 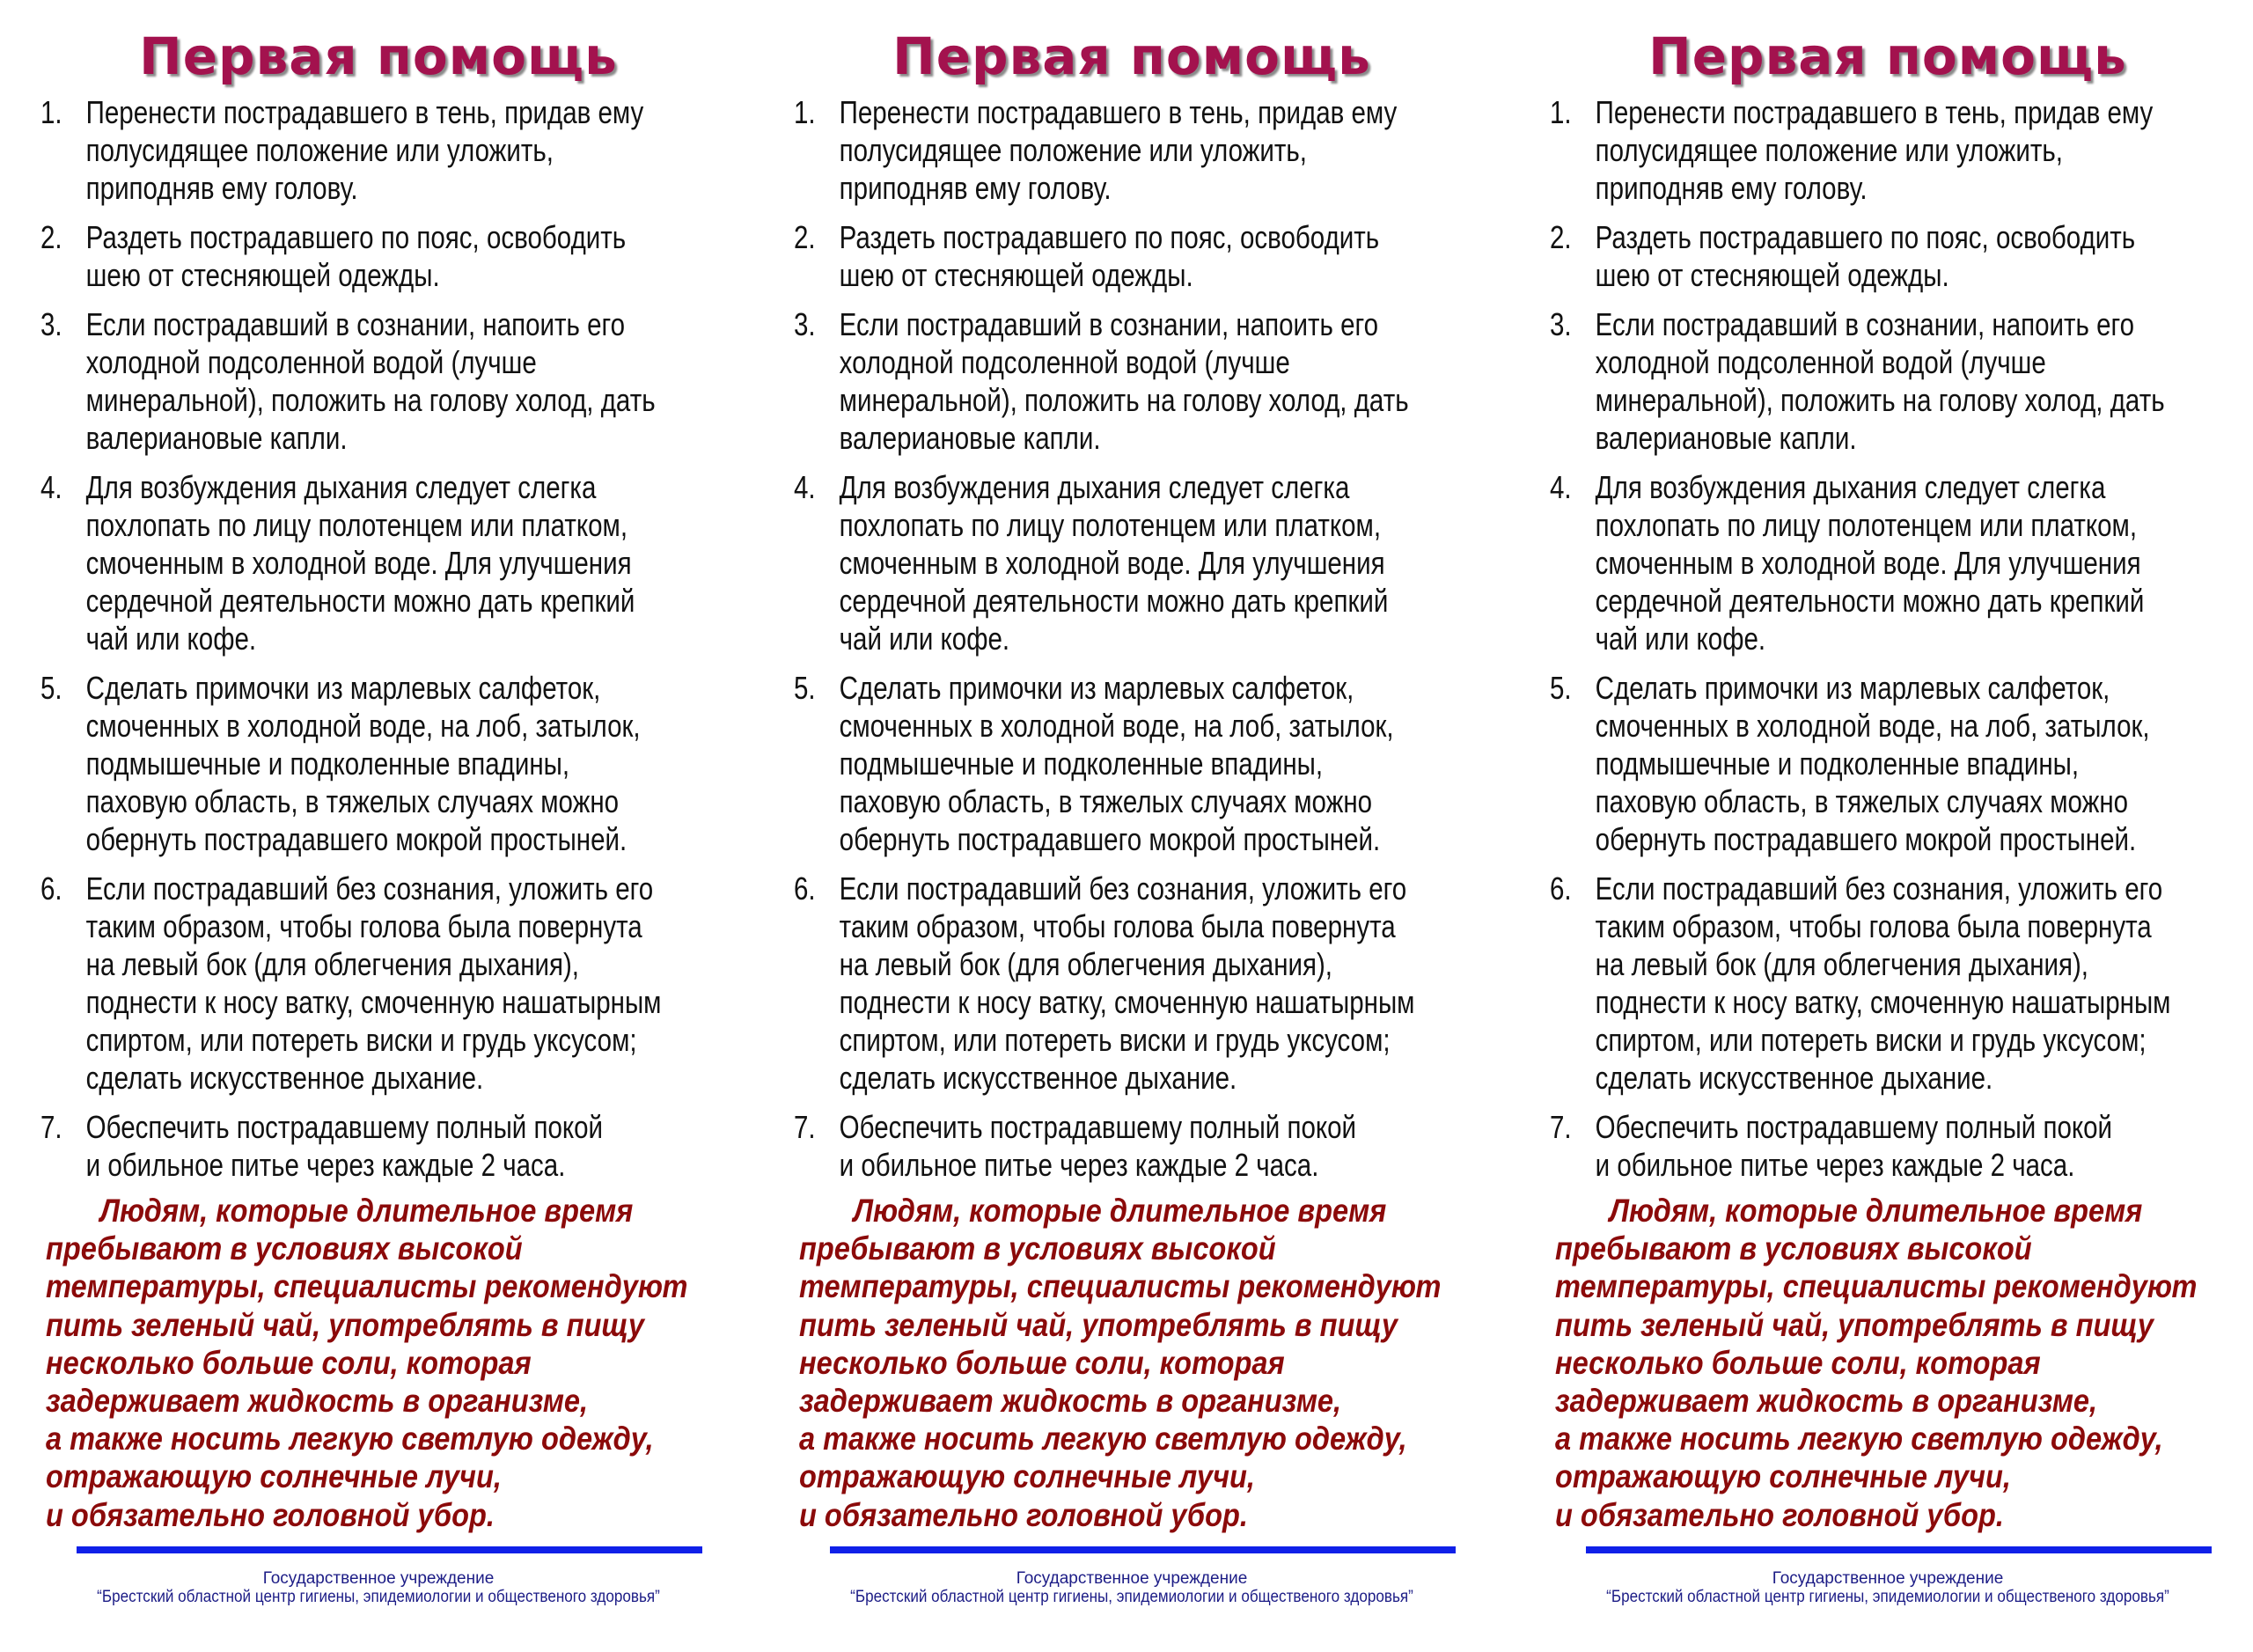 I want to click on item-text-line: полусидящее положение или уложить,, so click(x=1073, y=150).